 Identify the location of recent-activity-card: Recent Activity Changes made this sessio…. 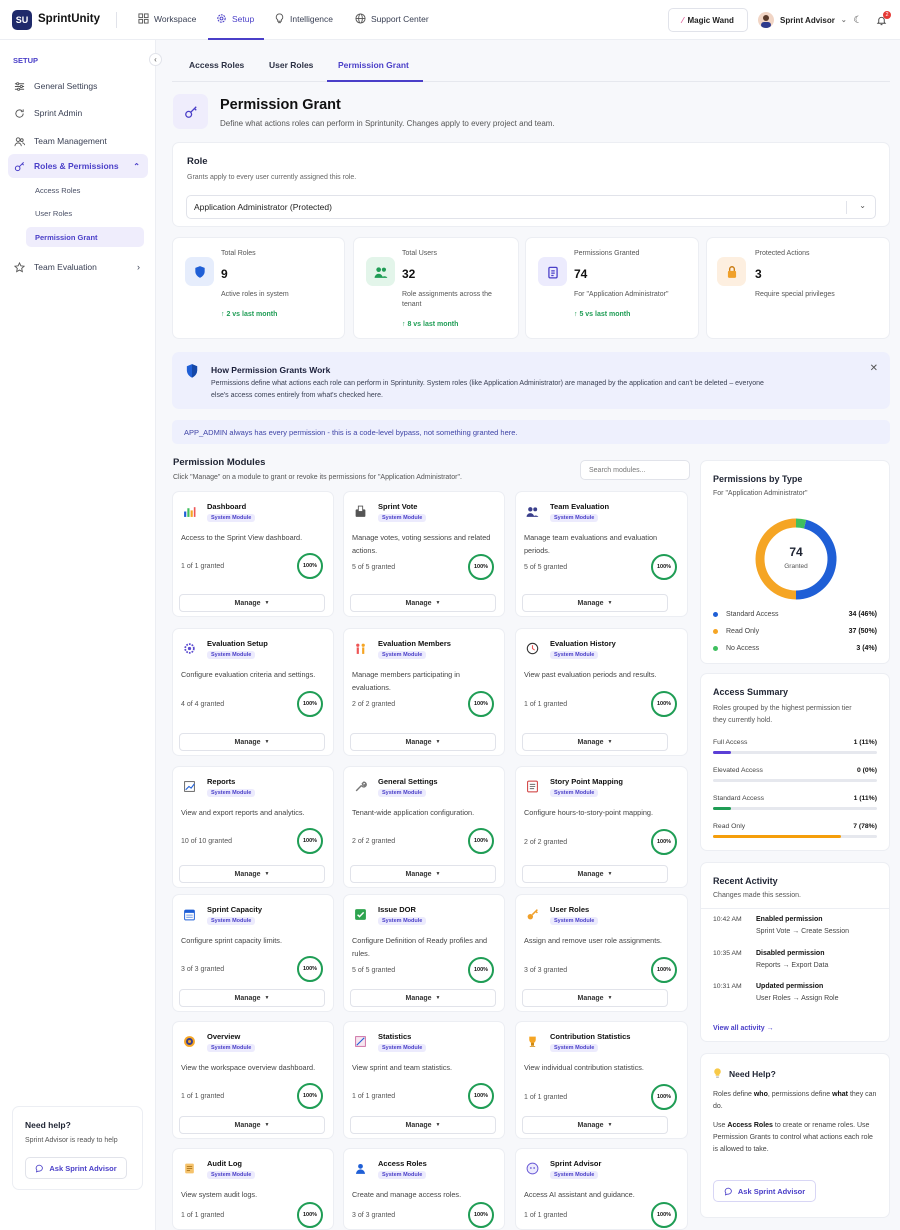
(795, 952).